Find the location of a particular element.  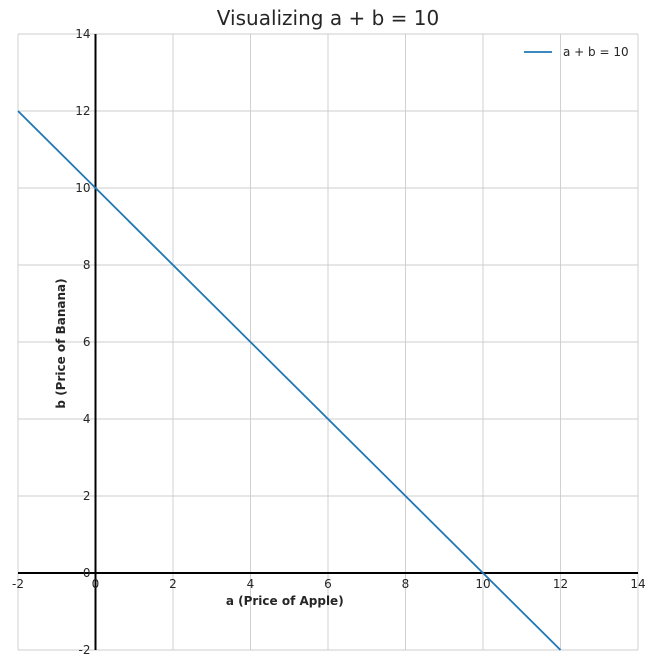

y-tick-label: 8 is located at coordinates (87, 265).